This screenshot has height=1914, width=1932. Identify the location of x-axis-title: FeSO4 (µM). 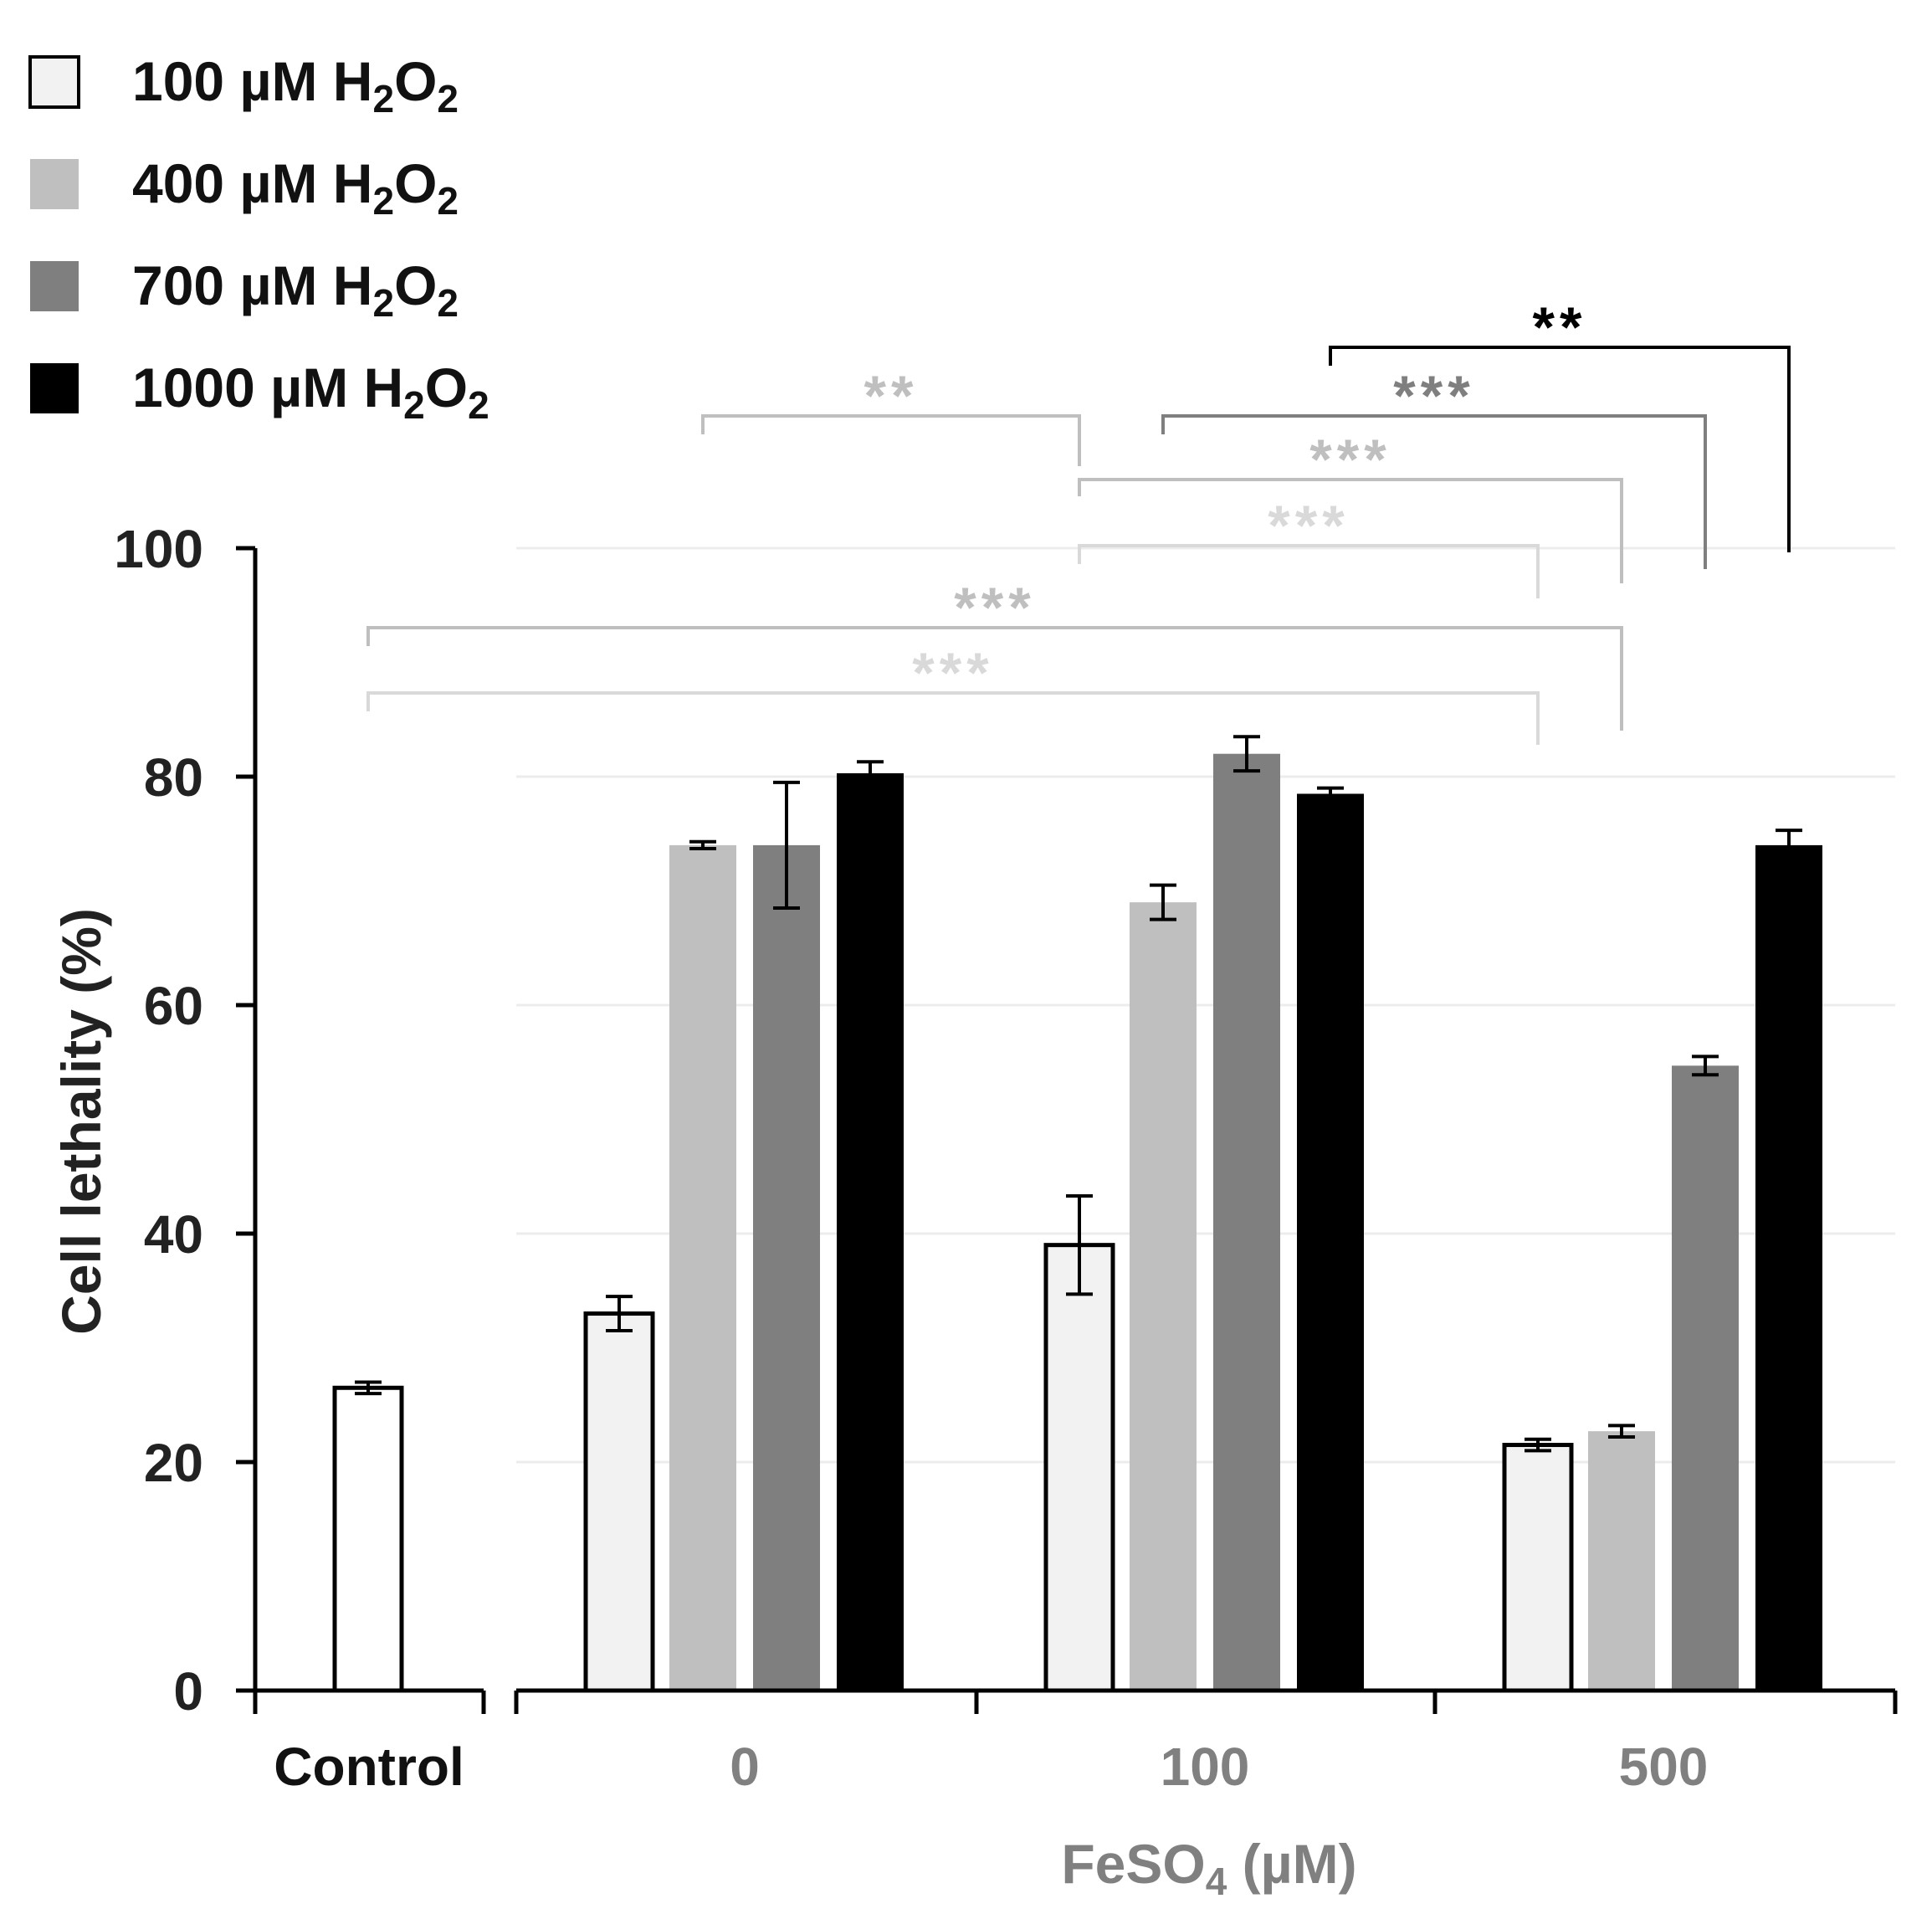
(1208, 1868).